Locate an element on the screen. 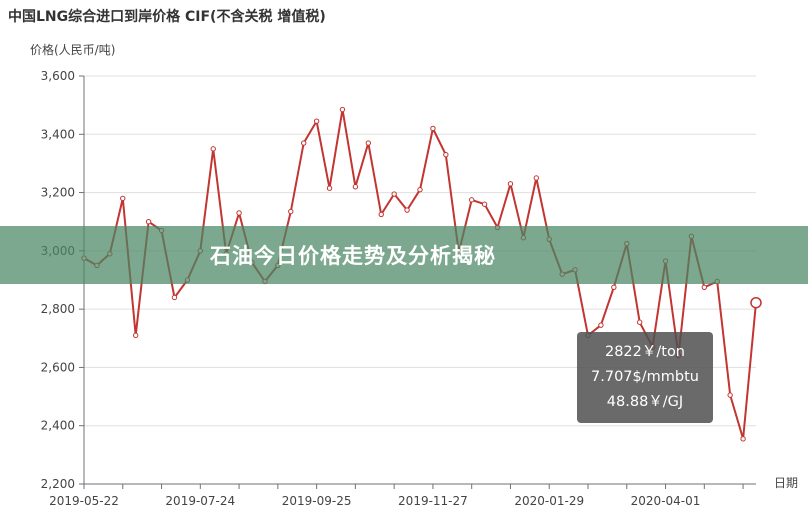 Image resolution: width=808 pixels, height=511 pixels. overlay-banner: 石油今日价格走势及分析揭秘 is located at coordinates (404, 255).